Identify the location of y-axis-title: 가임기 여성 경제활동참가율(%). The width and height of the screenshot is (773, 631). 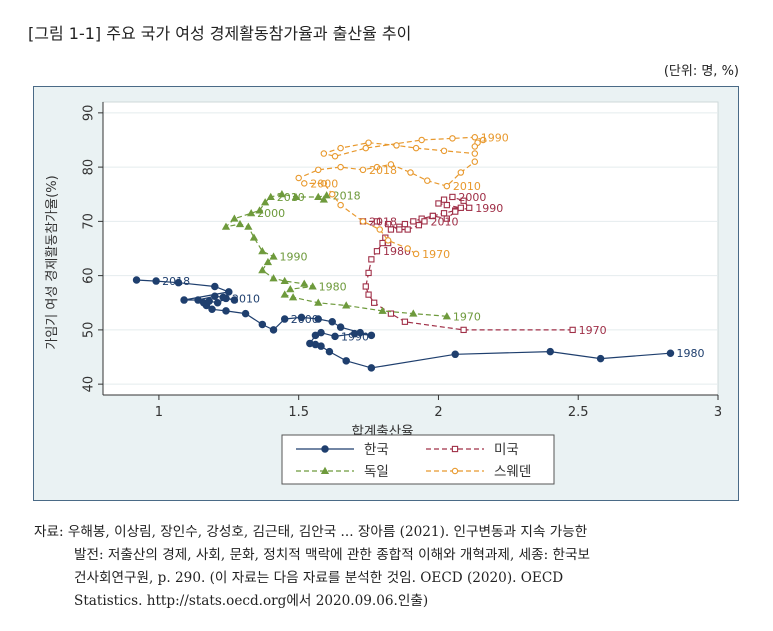
(52, 262).